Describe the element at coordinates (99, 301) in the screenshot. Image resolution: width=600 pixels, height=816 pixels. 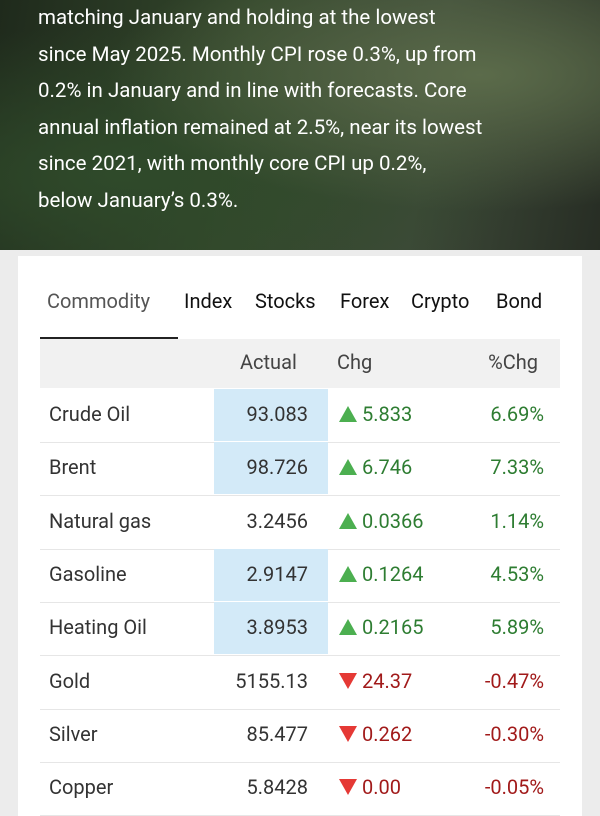
I see `tab: Commodity` at that location.